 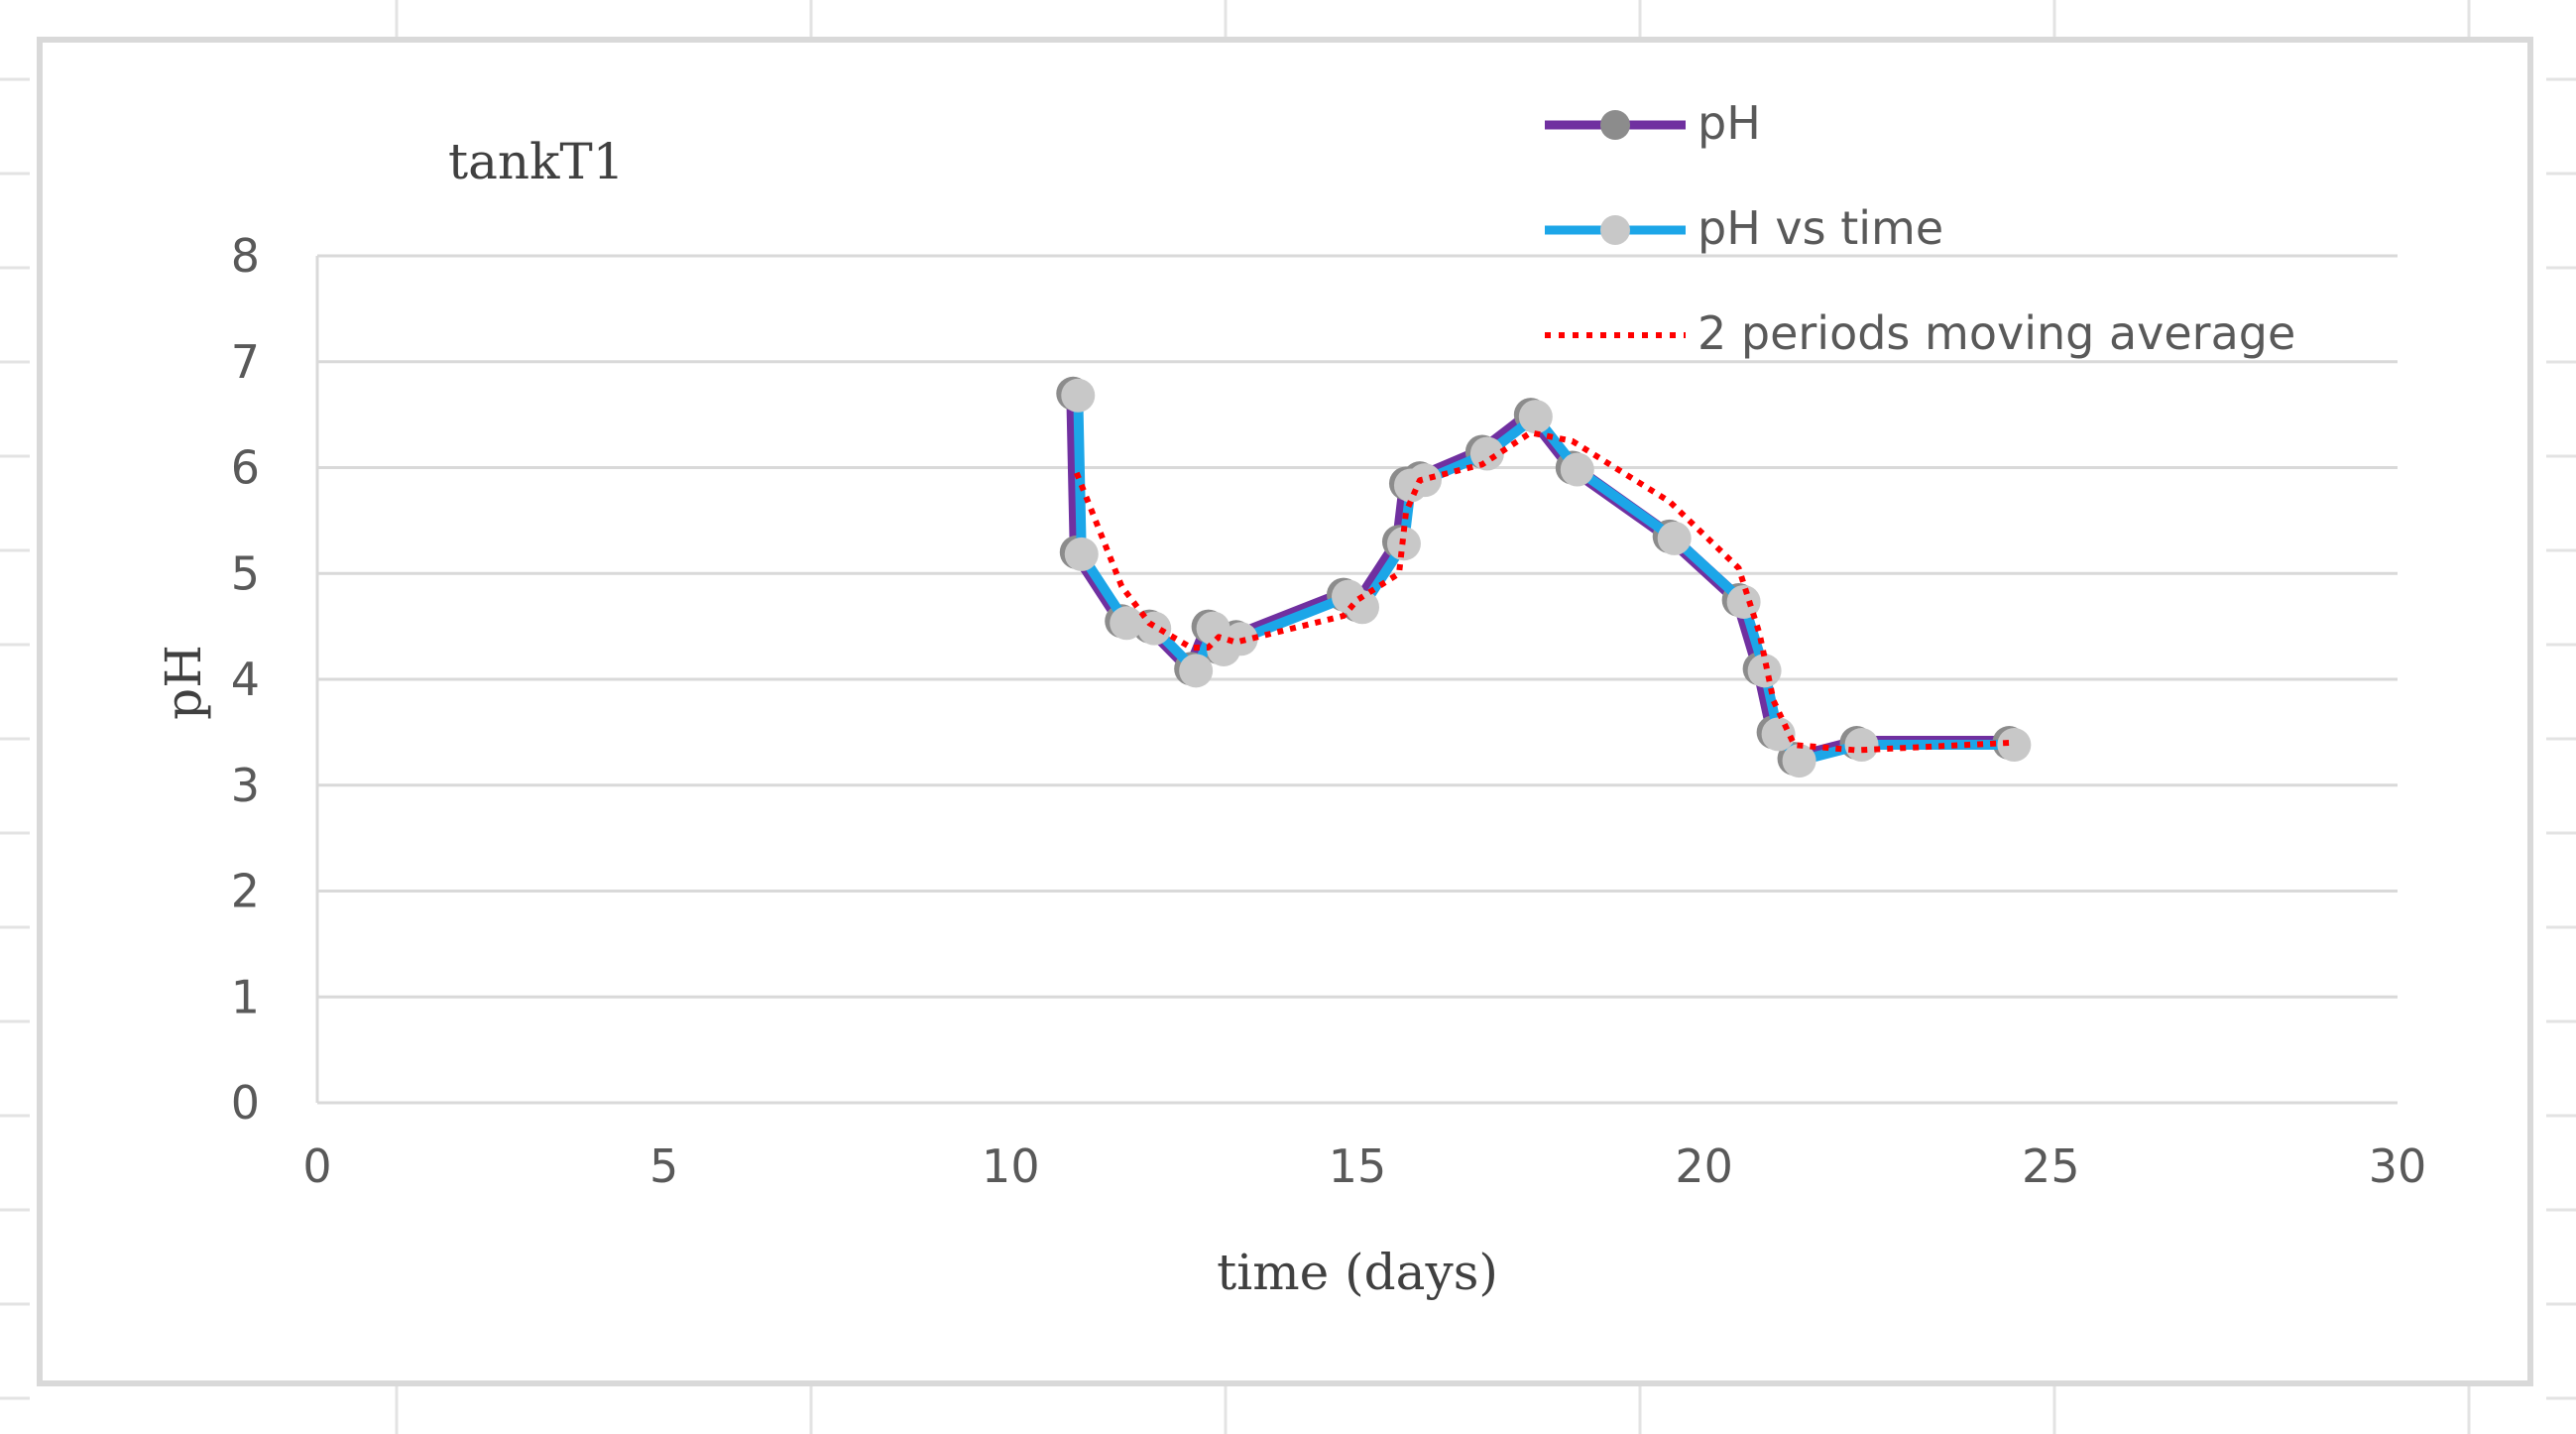 What do you see at coordinates (1358, 1166) in the screenshot?
I see `x-tick-15: 15` at bounding box center [1358, 1166].